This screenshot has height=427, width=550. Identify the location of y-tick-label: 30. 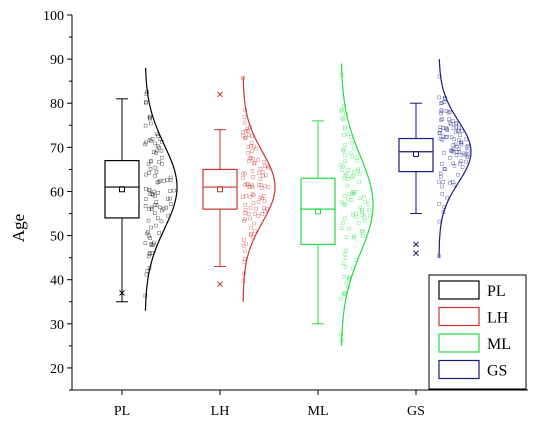
(57, 325).